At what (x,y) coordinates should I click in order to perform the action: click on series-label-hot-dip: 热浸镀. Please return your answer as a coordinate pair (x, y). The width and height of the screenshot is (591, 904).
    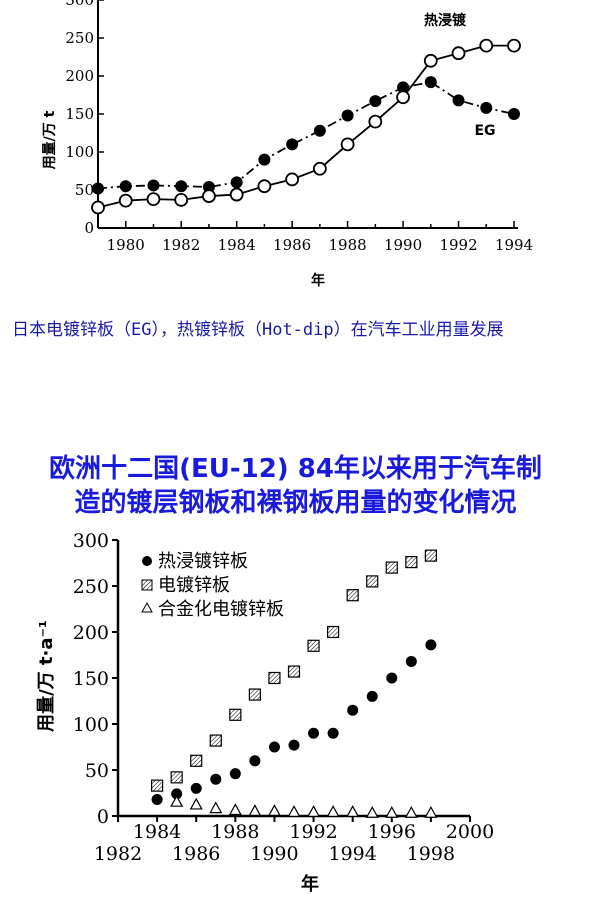
    Looking at the image, I should click on (445, 20).